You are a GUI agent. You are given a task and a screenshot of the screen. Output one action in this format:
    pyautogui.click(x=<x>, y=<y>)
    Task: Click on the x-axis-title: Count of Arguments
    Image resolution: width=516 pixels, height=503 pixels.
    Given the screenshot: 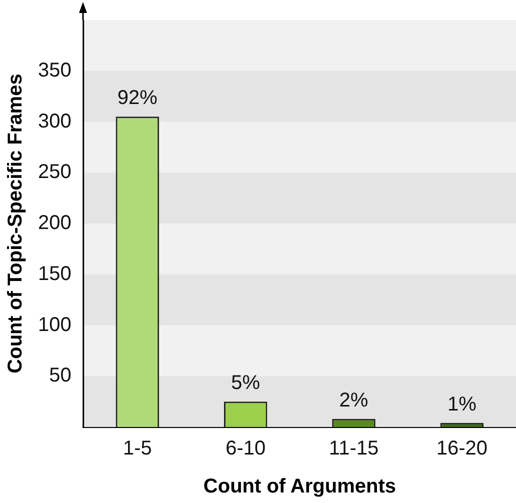 What is the action you would take?
    pyautogui.click(x=299, y=487)
    